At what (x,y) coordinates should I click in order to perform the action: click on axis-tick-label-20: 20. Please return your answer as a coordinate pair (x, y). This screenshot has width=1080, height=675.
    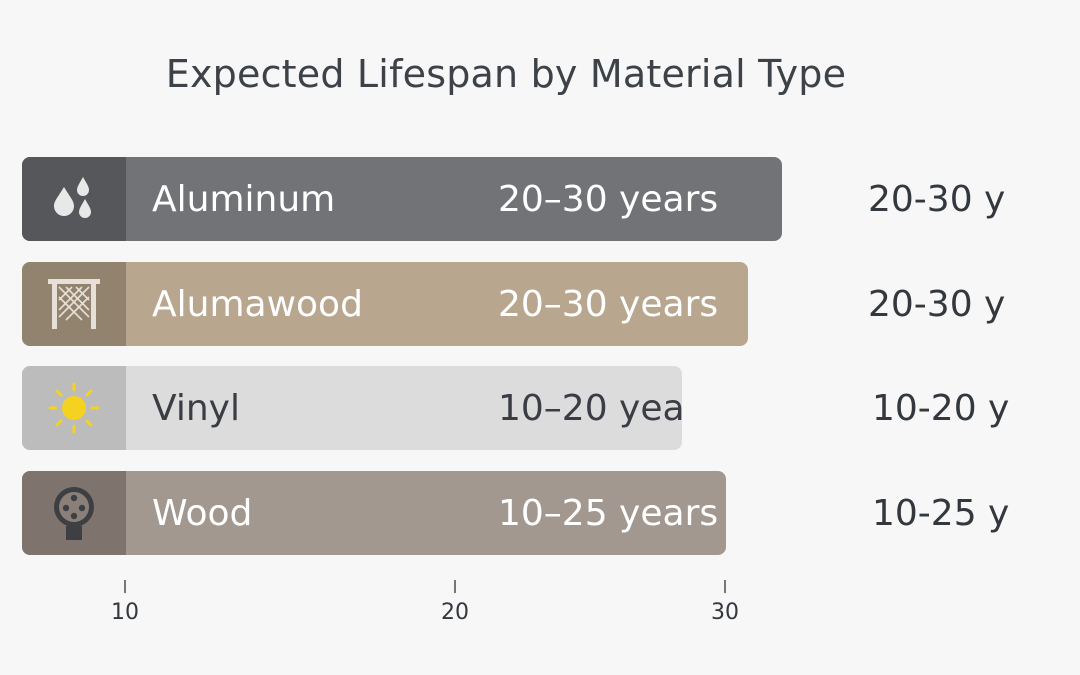
    Looking at the image, I should click on (455, 612).